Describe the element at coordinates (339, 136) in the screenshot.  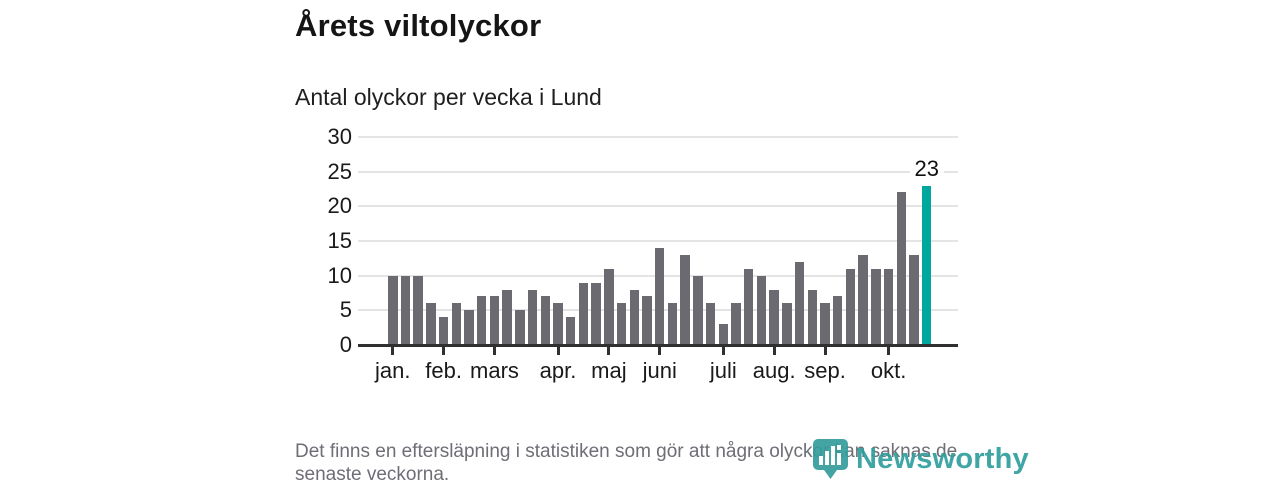
I see `y-tick-label: 30` at that location.